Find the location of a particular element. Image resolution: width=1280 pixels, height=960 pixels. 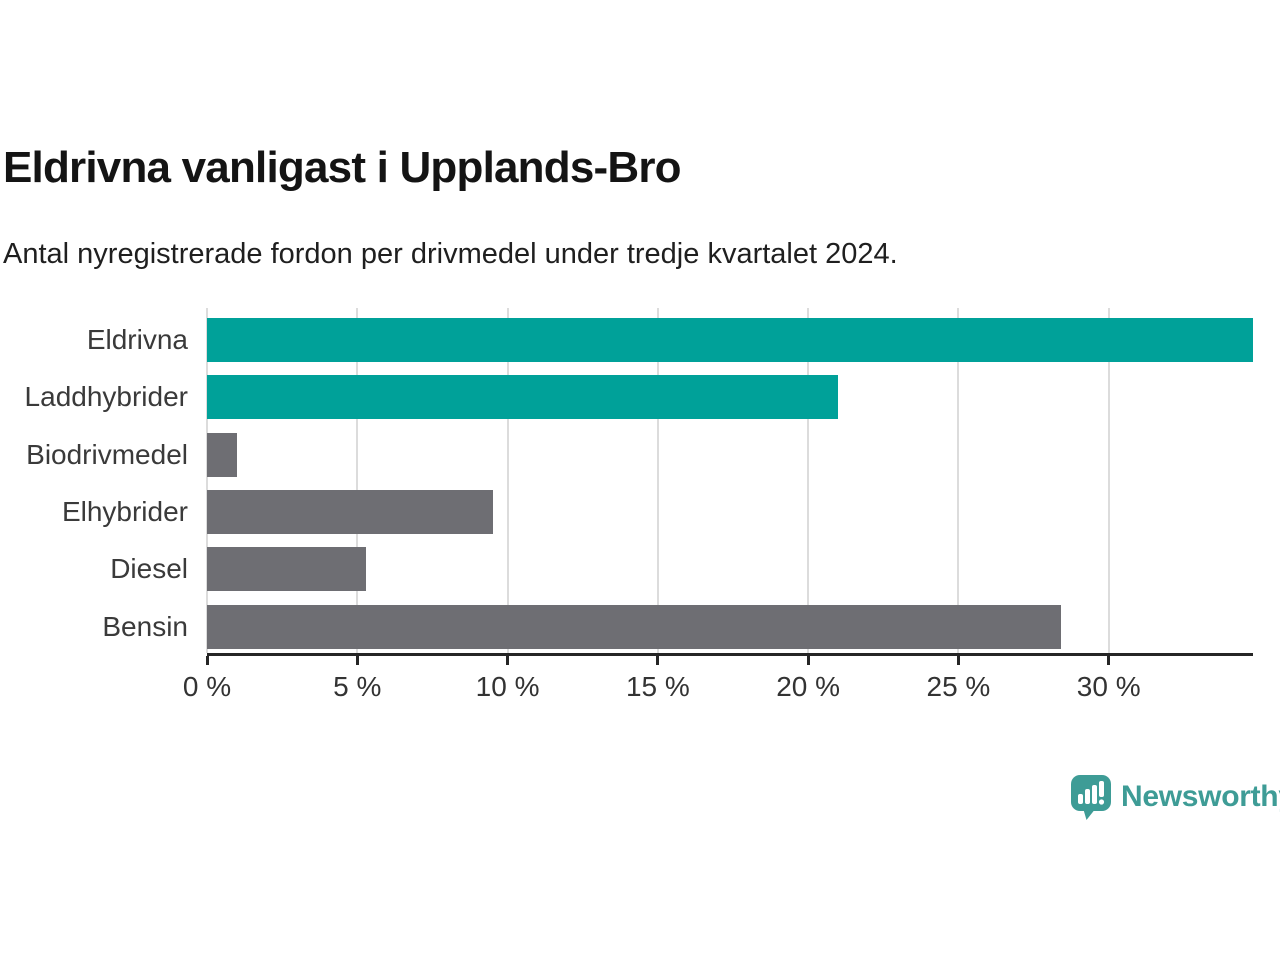

category-label-diesel: Diesel is located at coordinates (149, 569).